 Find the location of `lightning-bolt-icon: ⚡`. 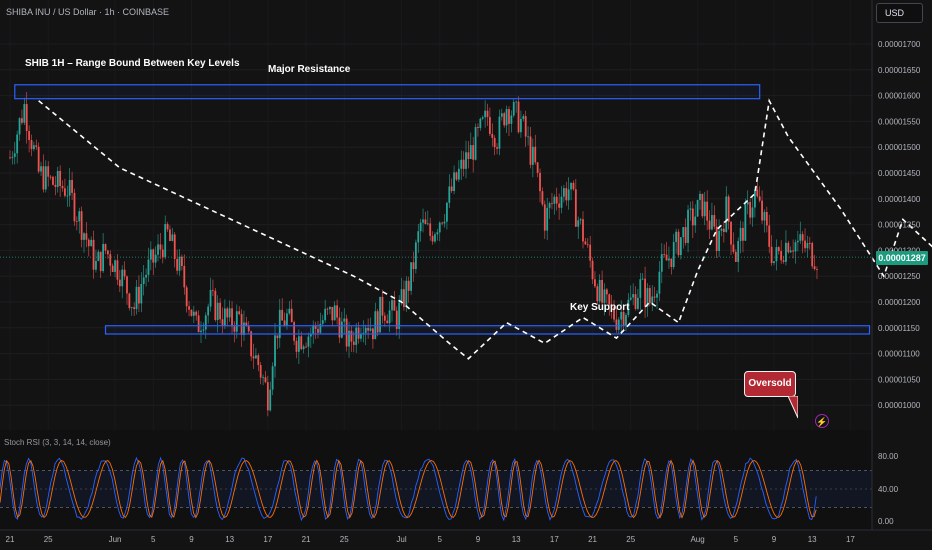

lightning-bolt-icon: ⚡ is located at coordinates (822, 421).